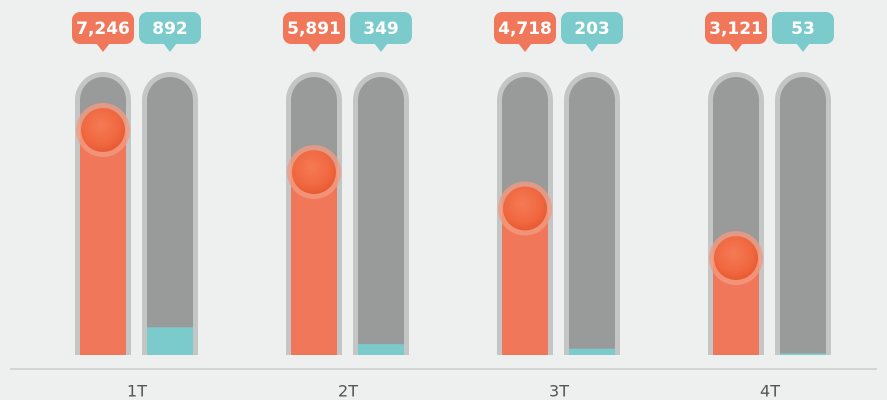  I want to click on value-label: 5,891, so click(314, 29).